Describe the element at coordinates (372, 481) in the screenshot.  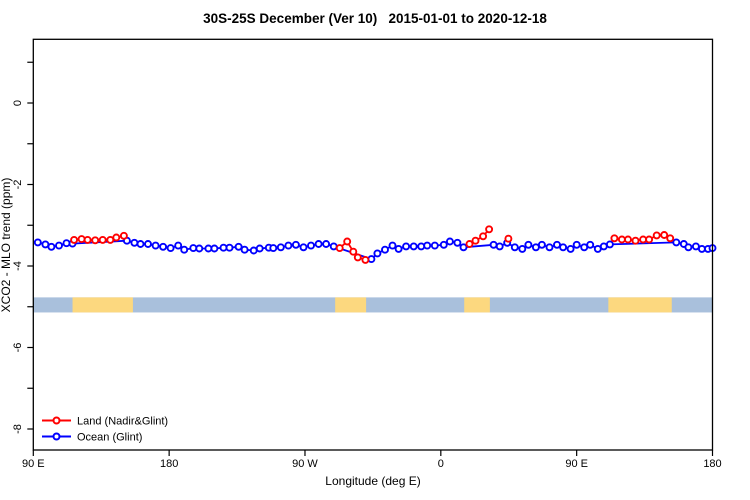
I see `x-axis-label: Longitude (deg E)` at that location.